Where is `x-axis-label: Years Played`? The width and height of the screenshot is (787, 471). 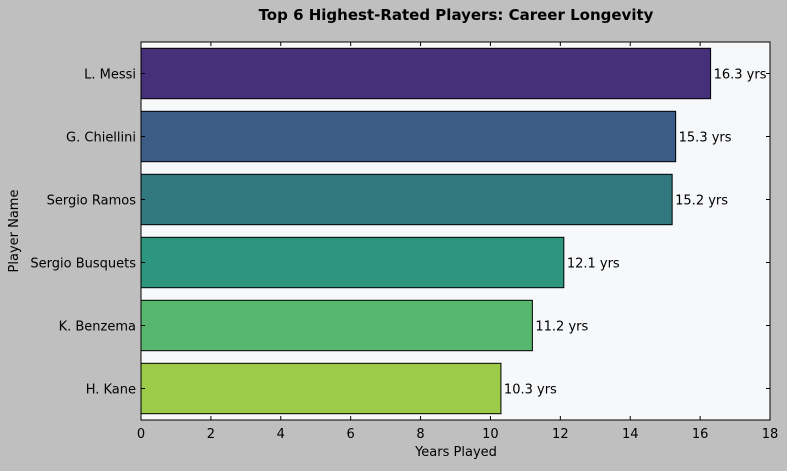
x-axis-label: Years Played is located at coordinates (455, 452).